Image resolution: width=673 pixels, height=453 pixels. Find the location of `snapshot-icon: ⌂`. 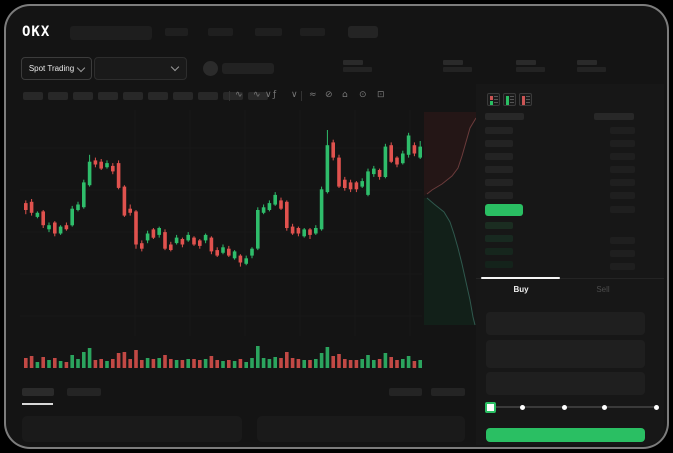

snapshot-icon: ⌂ is located at coordinates (345, 95).